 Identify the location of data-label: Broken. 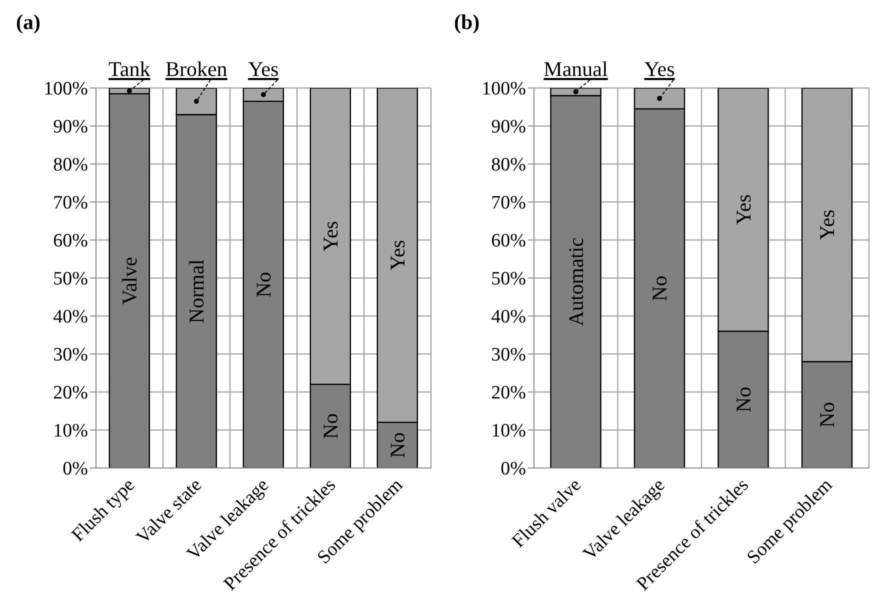
(196, 69).